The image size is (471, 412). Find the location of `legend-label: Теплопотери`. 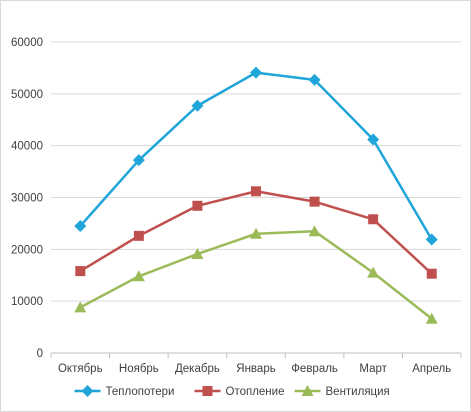

legend-label: Теплопотери is located at coordinates (140, 392).